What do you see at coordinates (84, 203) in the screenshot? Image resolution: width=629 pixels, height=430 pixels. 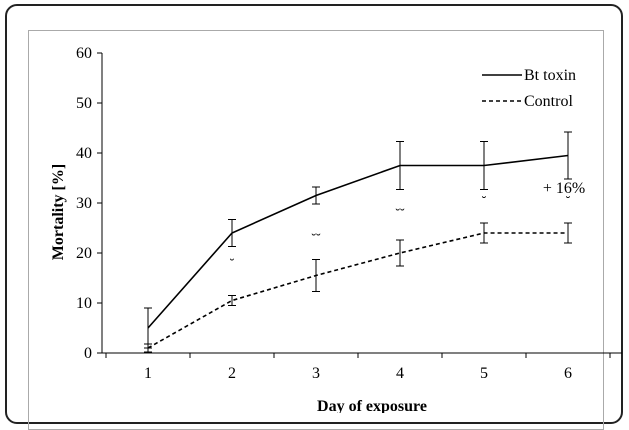 I see `y-tick-label: 30` at bounding box center [84, 203].